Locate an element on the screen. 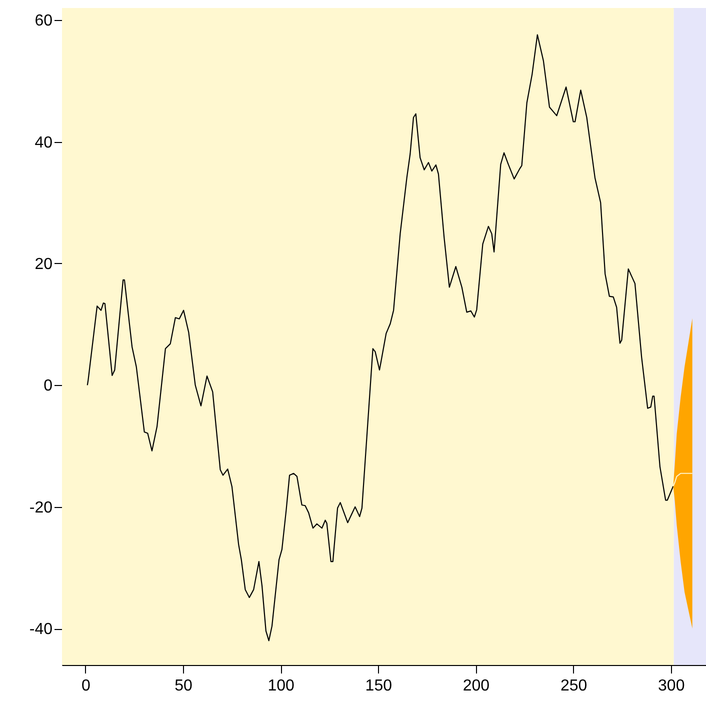  x-tick-label: 0 is located at coordinates (85, 686).